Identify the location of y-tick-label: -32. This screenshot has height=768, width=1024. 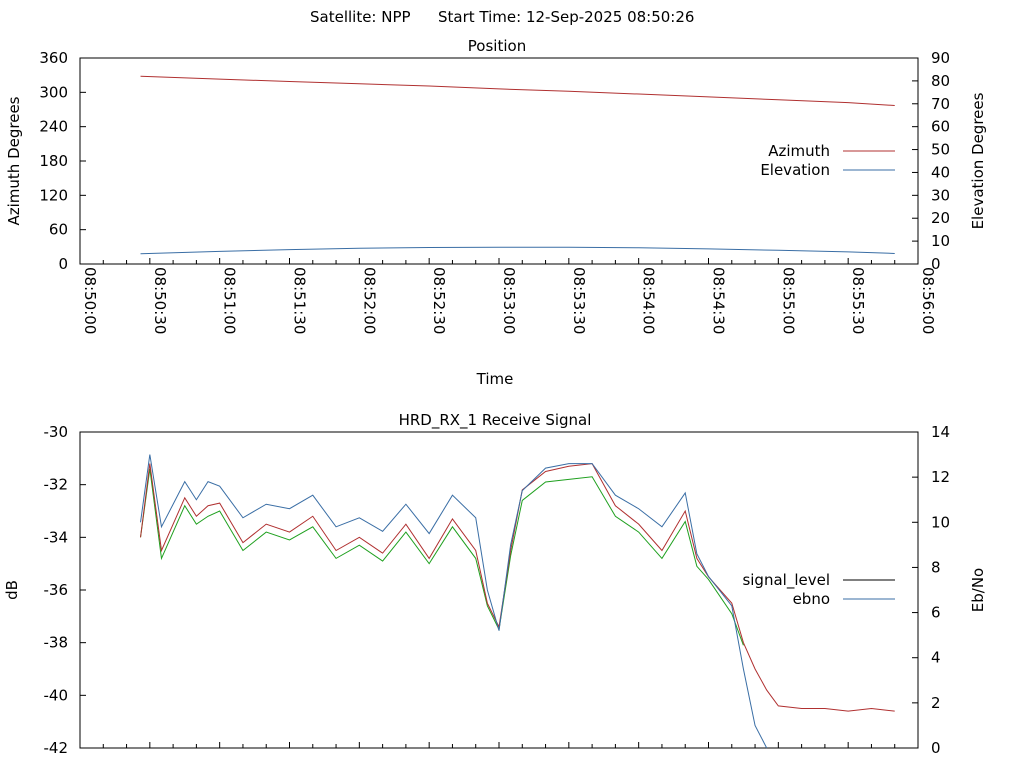
(56, 485).